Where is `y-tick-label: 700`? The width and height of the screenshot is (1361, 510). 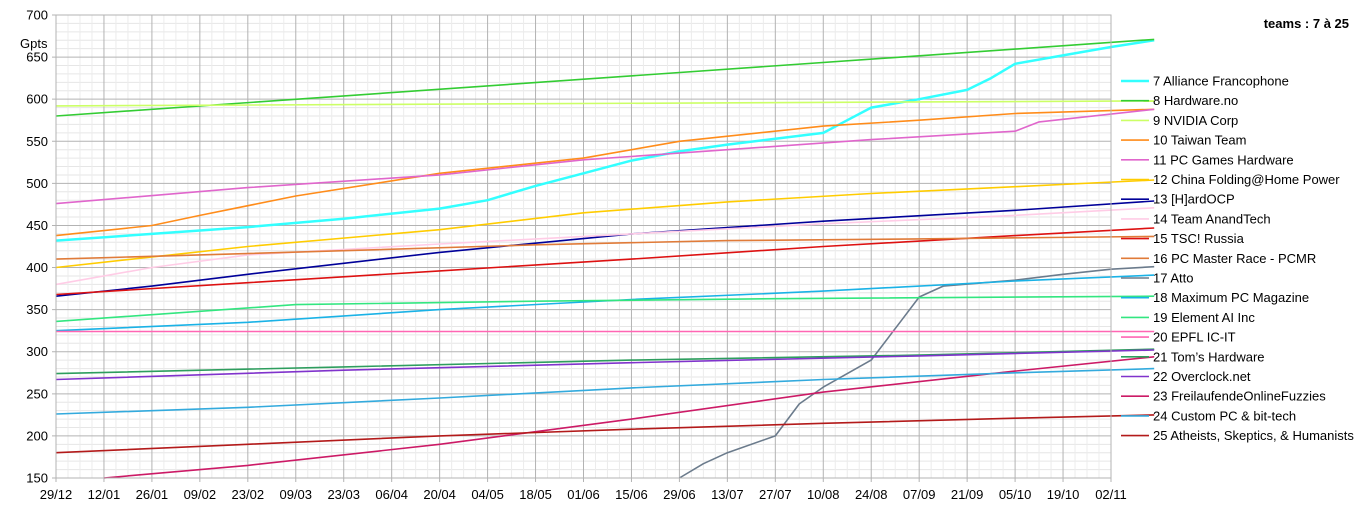 y-tick-label: 700 is located at coordinates (37, 15).